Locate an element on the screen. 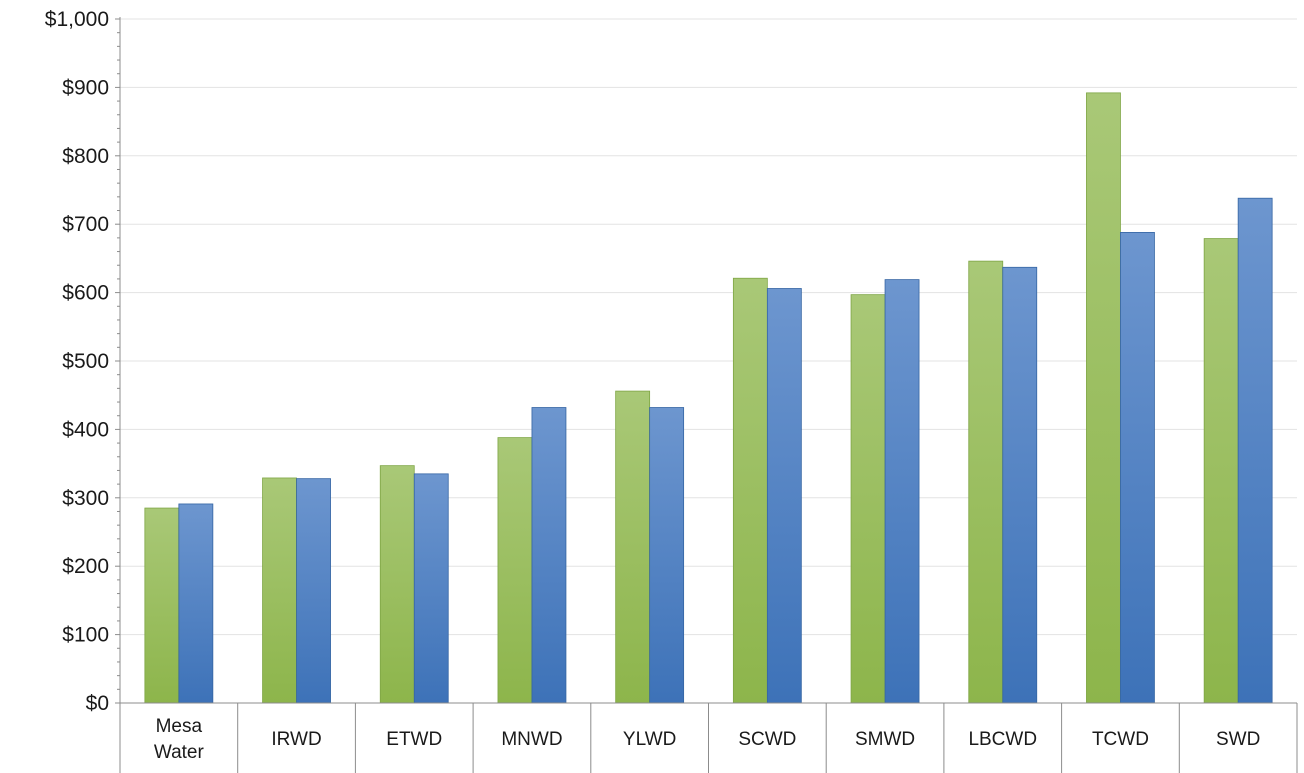 This screenshot has height=773, width=1304. y-tick-label: $400 is located at coordinates (85, 429).